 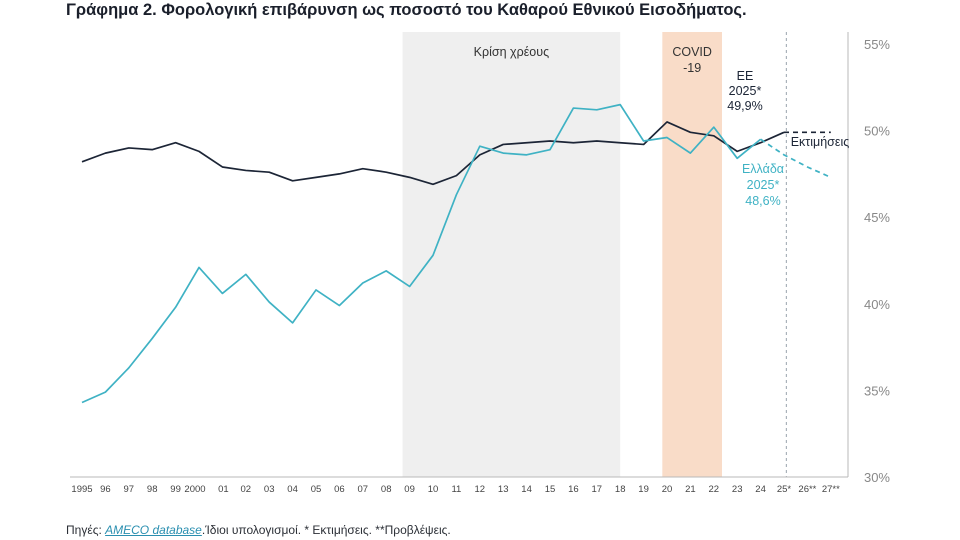 I want to click on x-tick-label: 12, so click(x=480, y=489).